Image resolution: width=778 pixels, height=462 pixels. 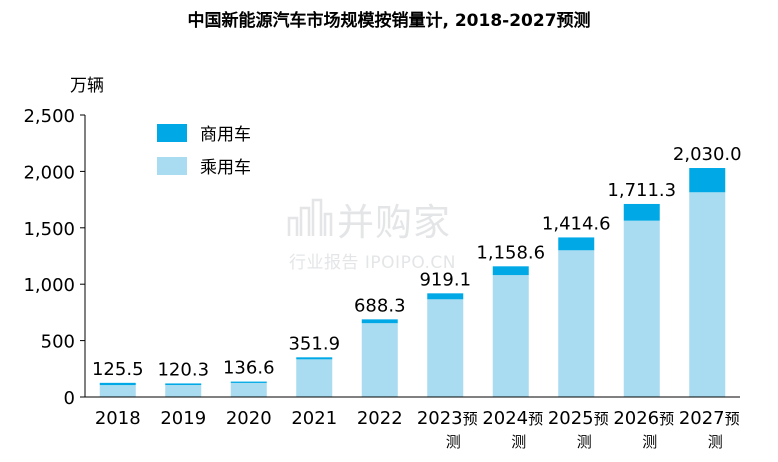 I want to click on y-tick-label: 2,500, so click(x=49, y=116).